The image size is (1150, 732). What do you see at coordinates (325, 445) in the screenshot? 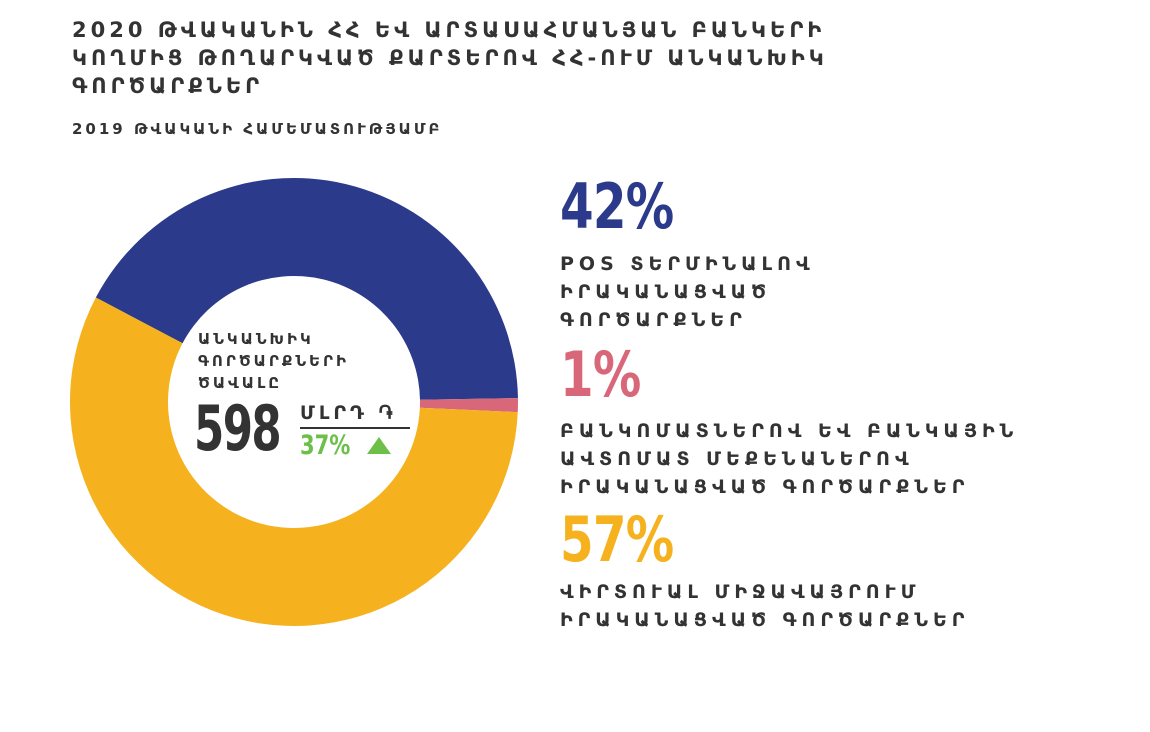
I see `growth-percent: 37%` at bounding box center [325, 445].